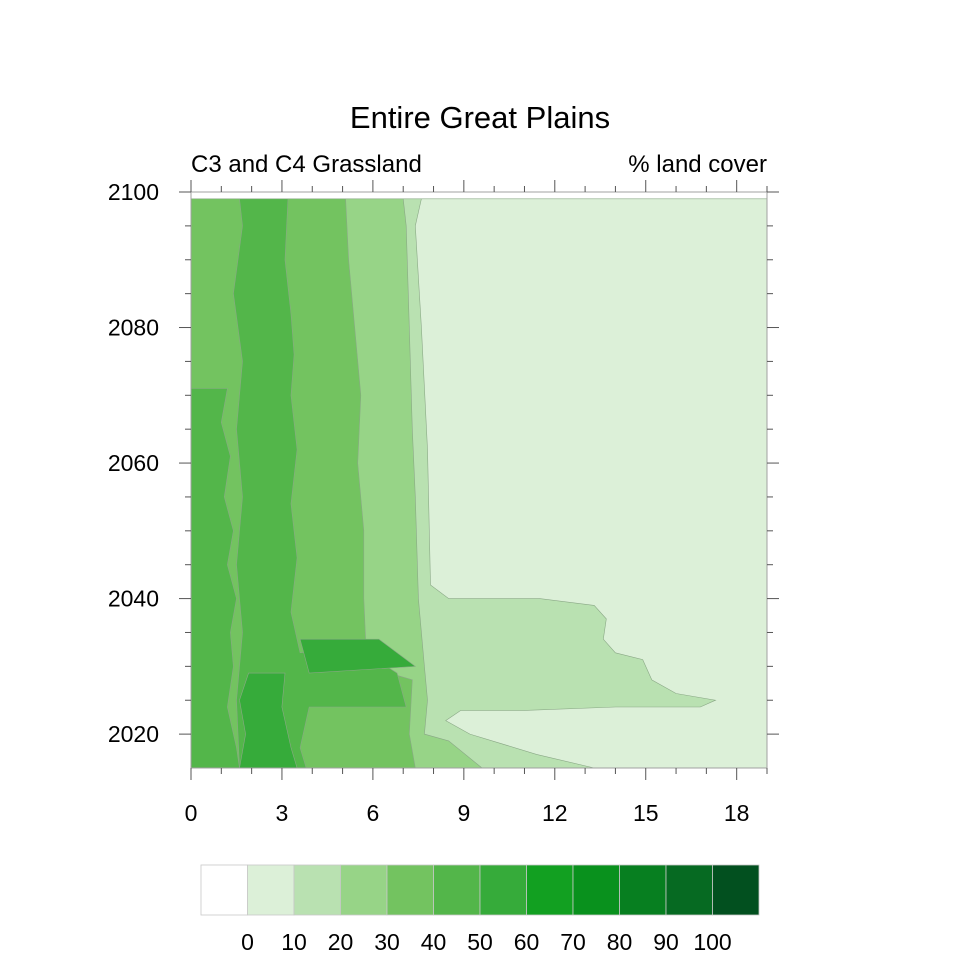 The image size is (960, 960). I want to click on colorbar-label: 30, so click(387, 942).